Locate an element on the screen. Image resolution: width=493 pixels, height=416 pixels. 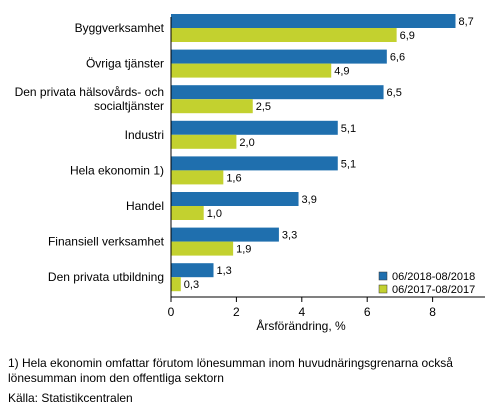
data-label: 3,3 is located at coordinates (289, 236).